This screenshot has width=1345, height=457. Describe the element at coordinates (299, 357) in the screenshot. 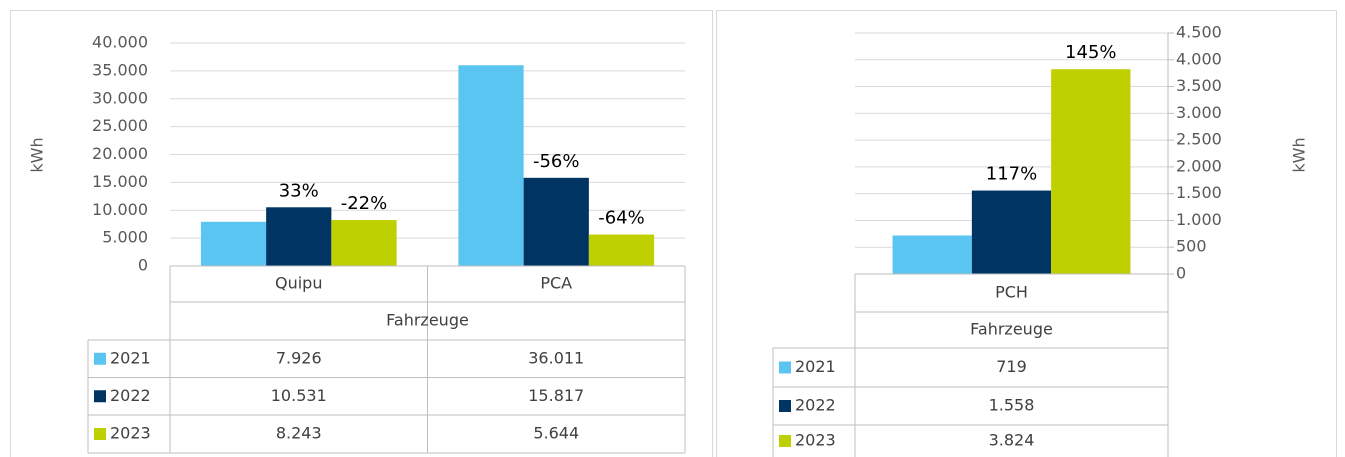

I see `table-cell: 7.926` at that location.